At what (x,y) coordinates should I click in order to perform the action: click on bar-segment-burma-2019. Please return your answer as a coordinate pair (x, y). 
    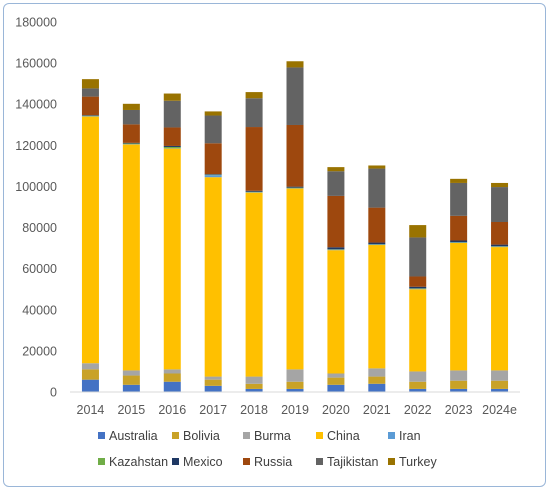
    Looking at the image, I should click on (295, 375).